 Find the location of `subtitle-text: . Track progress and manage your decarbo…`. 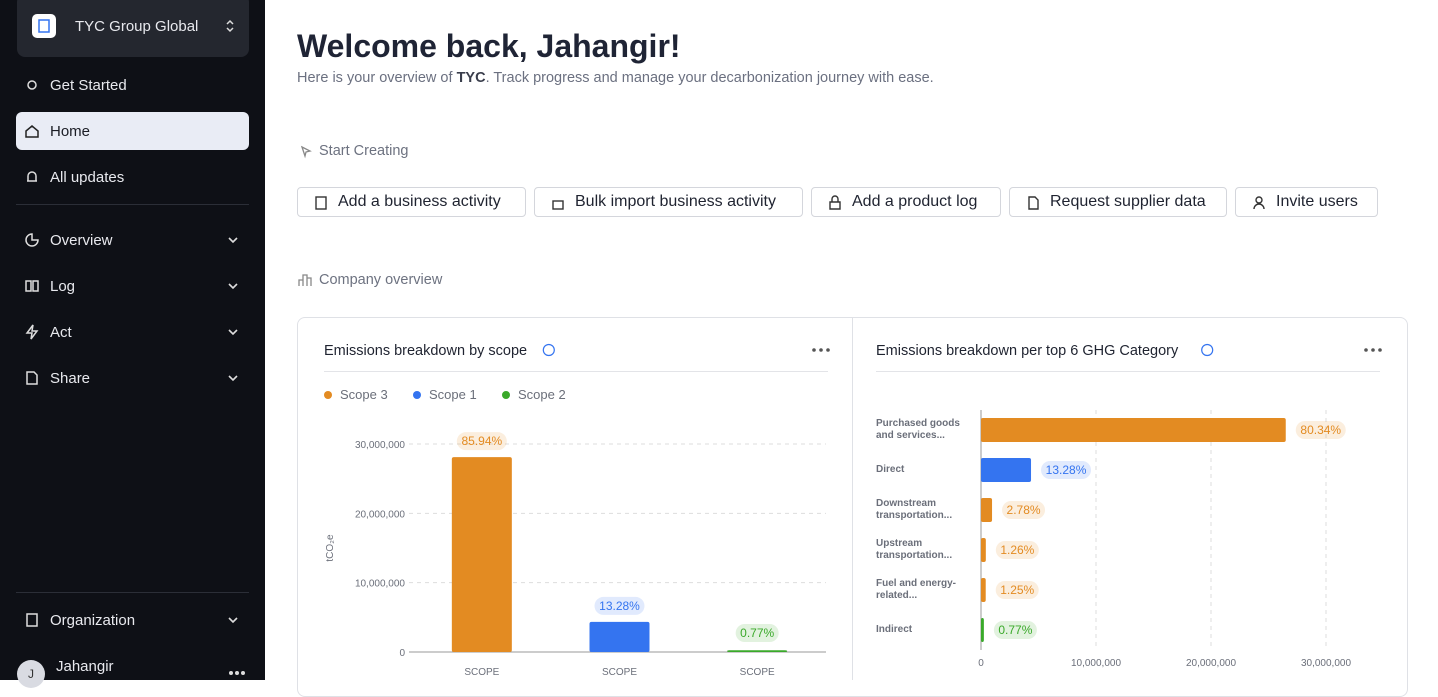

subtitle-text: . Track progress and manage your decarbo… is located at coordinates (709, 78).